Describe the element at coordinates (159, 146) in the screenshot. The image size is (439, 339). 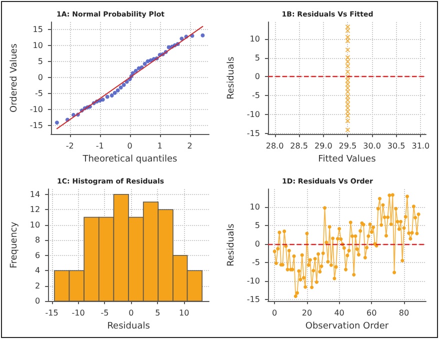
I see `x-tick-label: 1` at that location.